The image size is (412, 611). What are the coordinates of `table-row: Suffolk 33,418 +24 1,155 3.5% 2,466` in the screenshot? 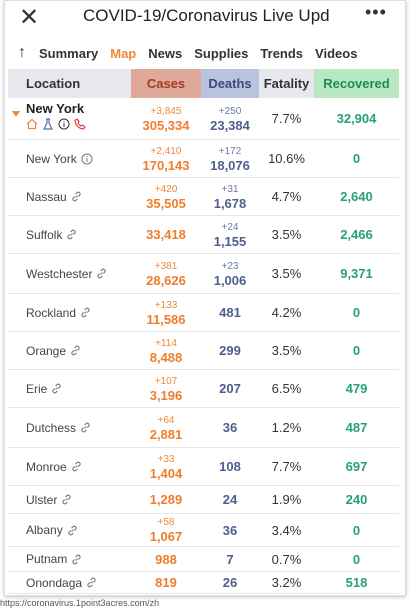 It's located at (203, 235).